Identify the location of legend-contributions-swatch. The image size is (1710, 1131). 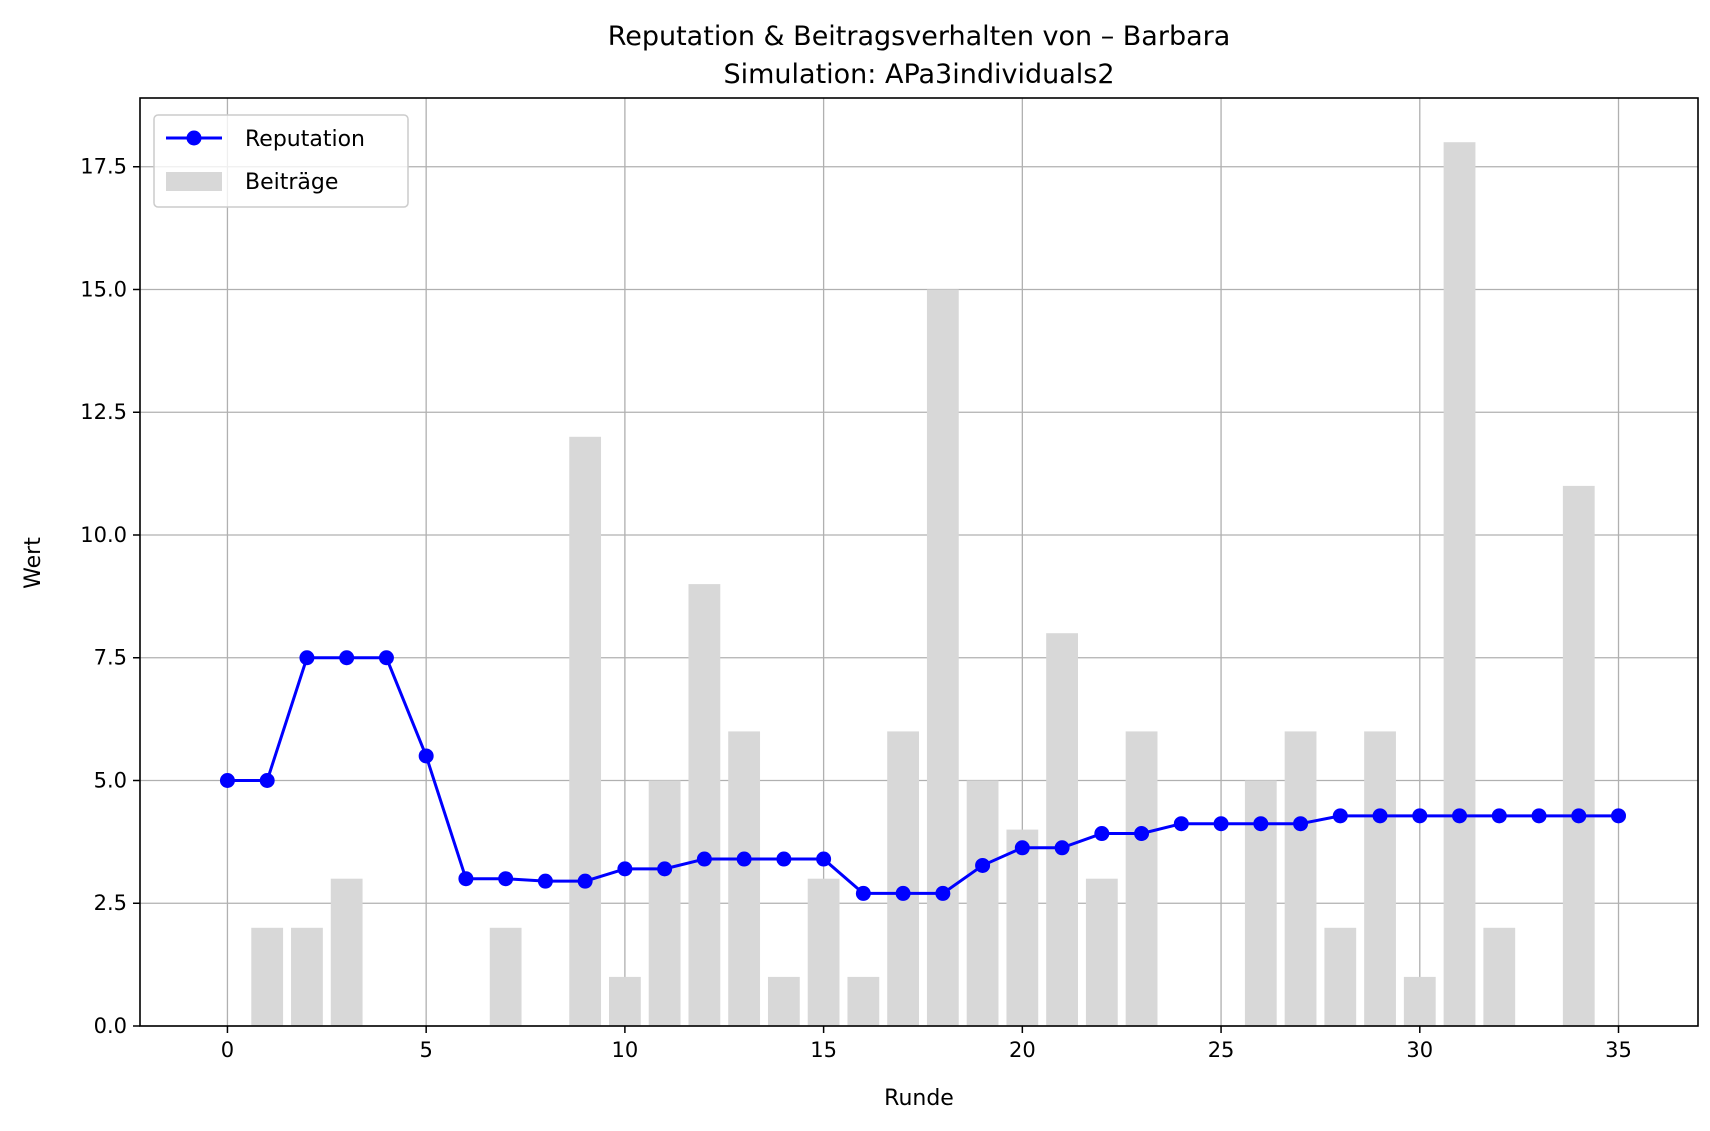
(194, 181).